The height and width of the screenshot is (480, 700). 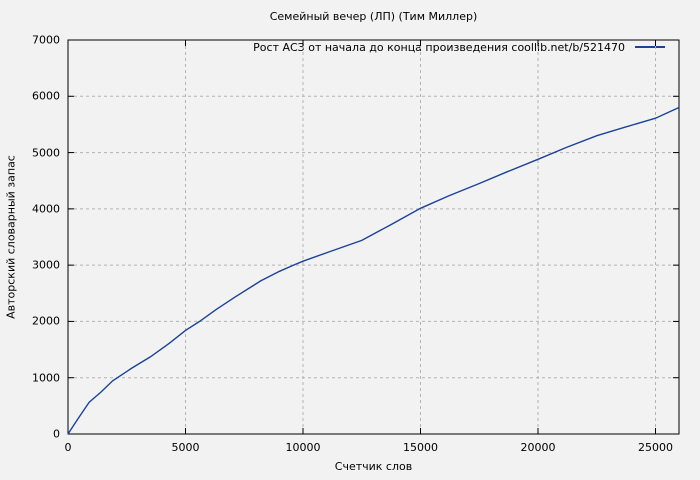 What do you see at coordinates (655, 447) in the screenshot?
I see `x-tick-label: 25000` at bounding box center [655, 447].